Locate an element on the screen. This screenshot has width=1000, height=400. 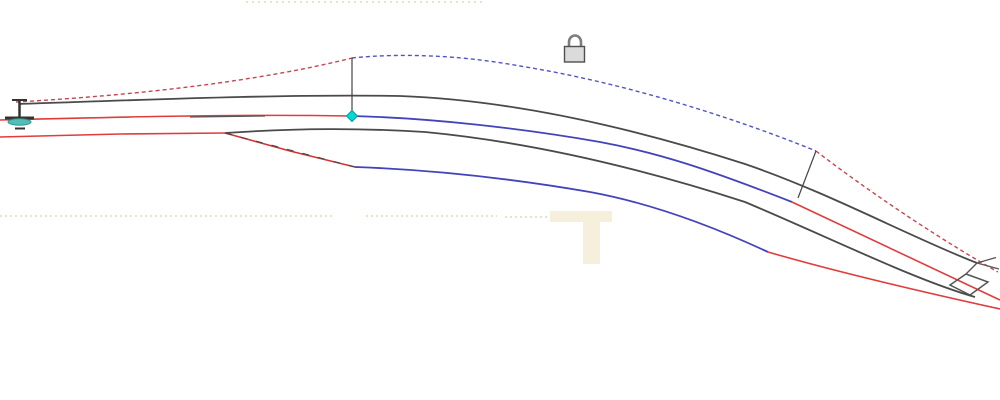
end-junction-diamond is located at coordinates (969, 284).